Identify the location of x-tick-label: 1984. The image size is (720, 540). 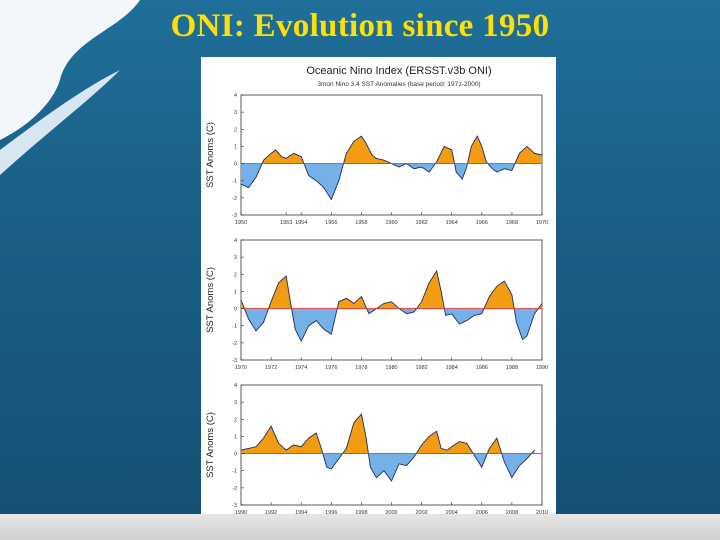
(452, 368).